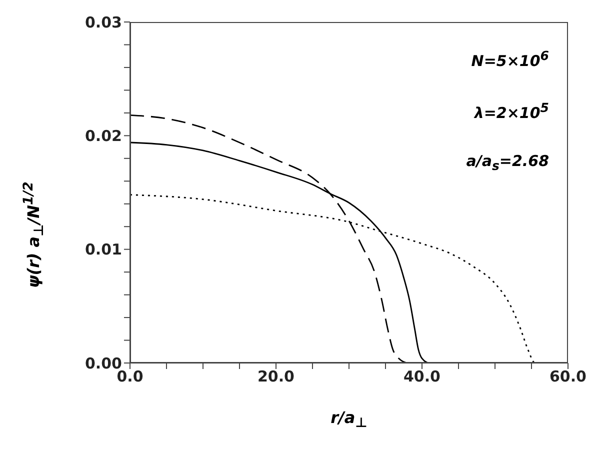  What do you see at coordinates (103, 135) in the screenshot?
I see `y-tick-label: 0.02` at bounding box center [103, 135].